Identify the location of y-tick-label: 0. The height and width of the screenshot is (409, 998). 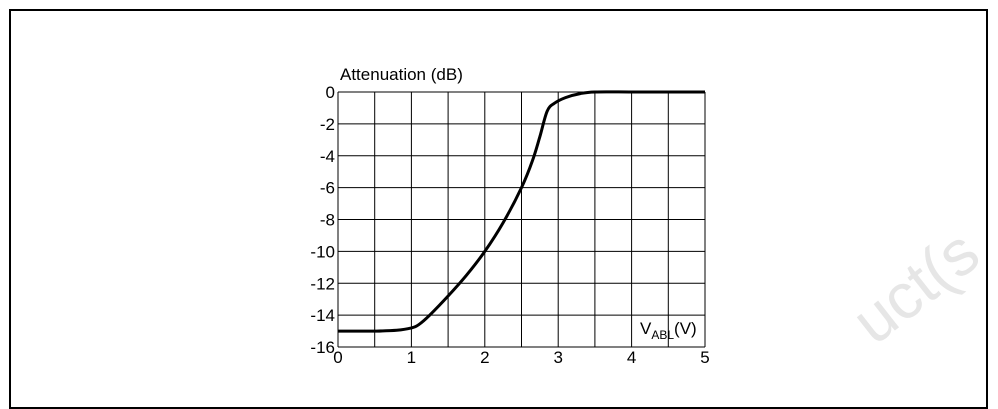
(330, 92).